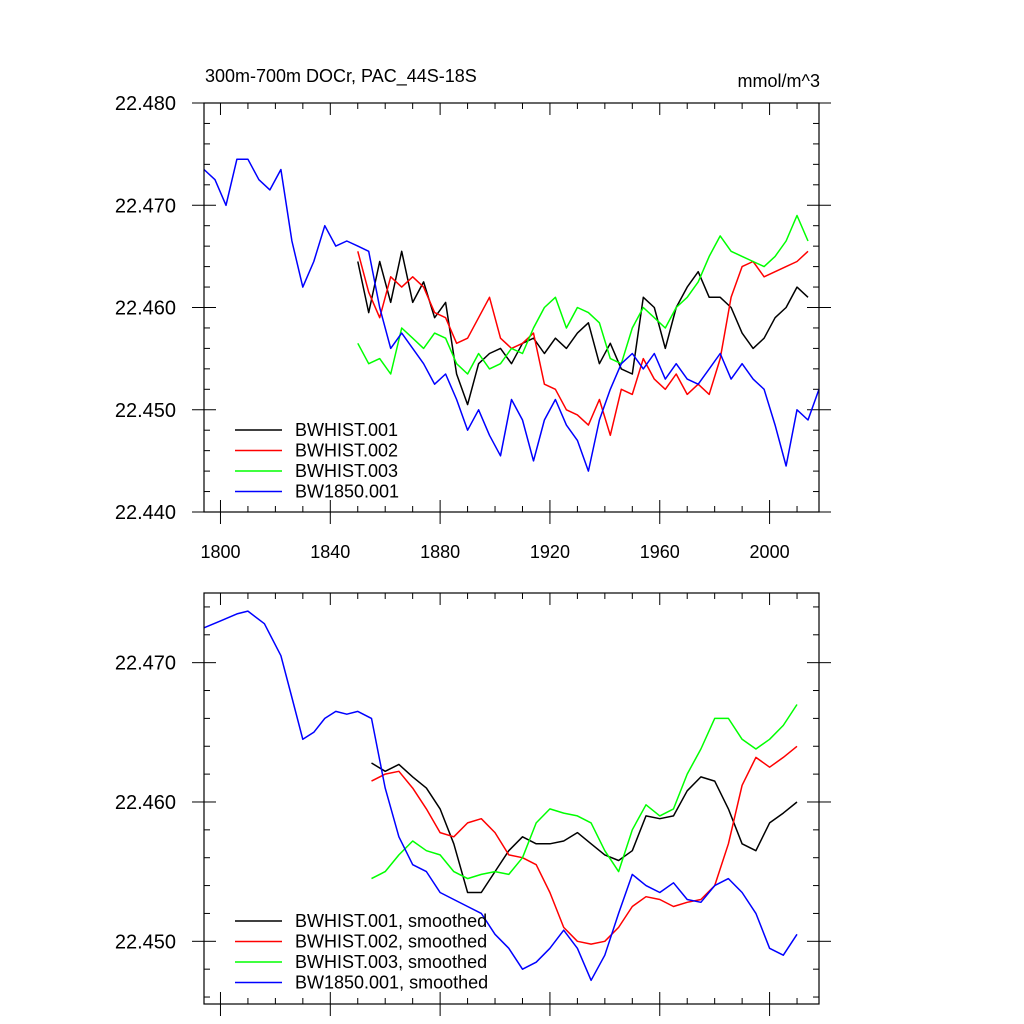 Image resolution: width=1024 pixels, height=1024 pixels. What do you see at coordinates (346, 430) in the screenshot?
I see `legend-label: BWHIST.001` at bounding box center [346, 430].